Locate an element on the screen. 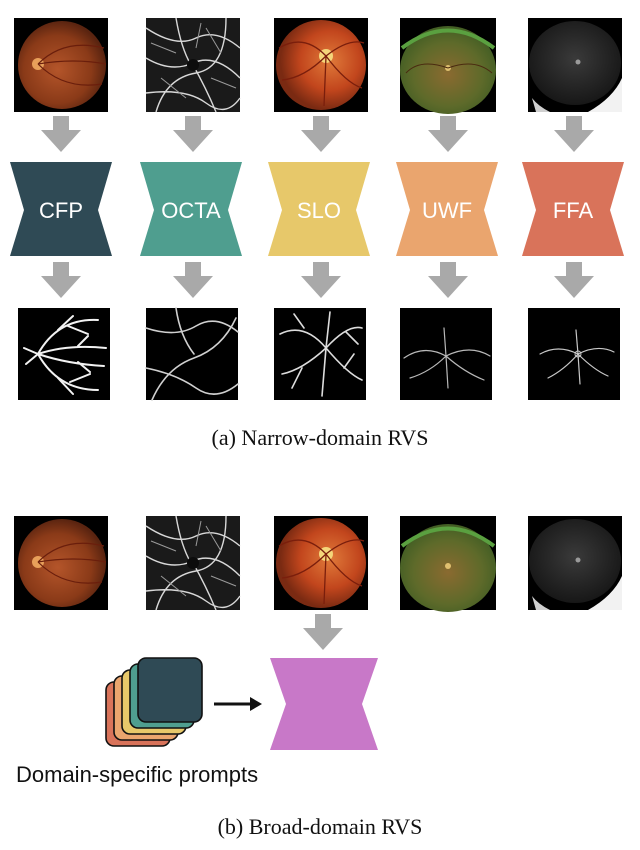 This screenshot has width=640, height=850. input-image-slo-b is located at coordinates (321, 563).